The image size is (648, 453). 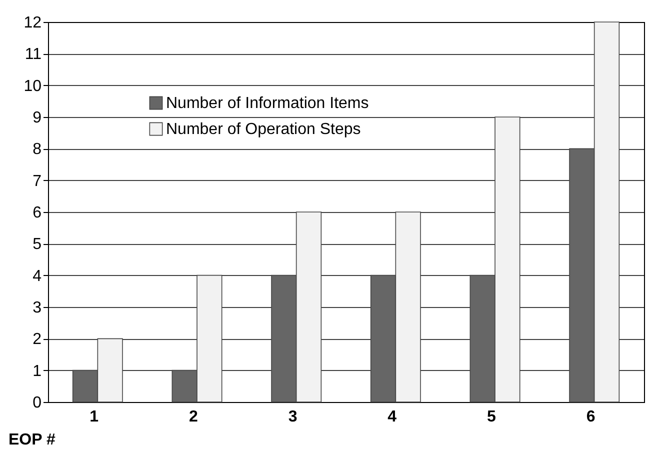 What do you see at coordinates (591, 417) in the screenshot?
I see `x-tick-label: 6` at bounding box center [591, 417].